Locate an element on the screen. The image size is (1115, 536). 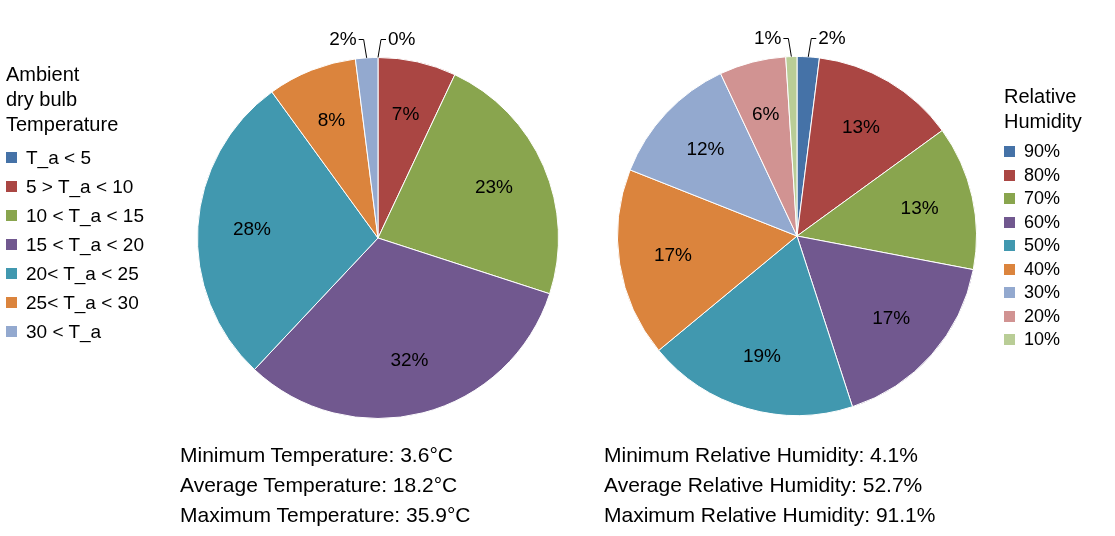
data-label: 28% is located at coordinates (252, 229).